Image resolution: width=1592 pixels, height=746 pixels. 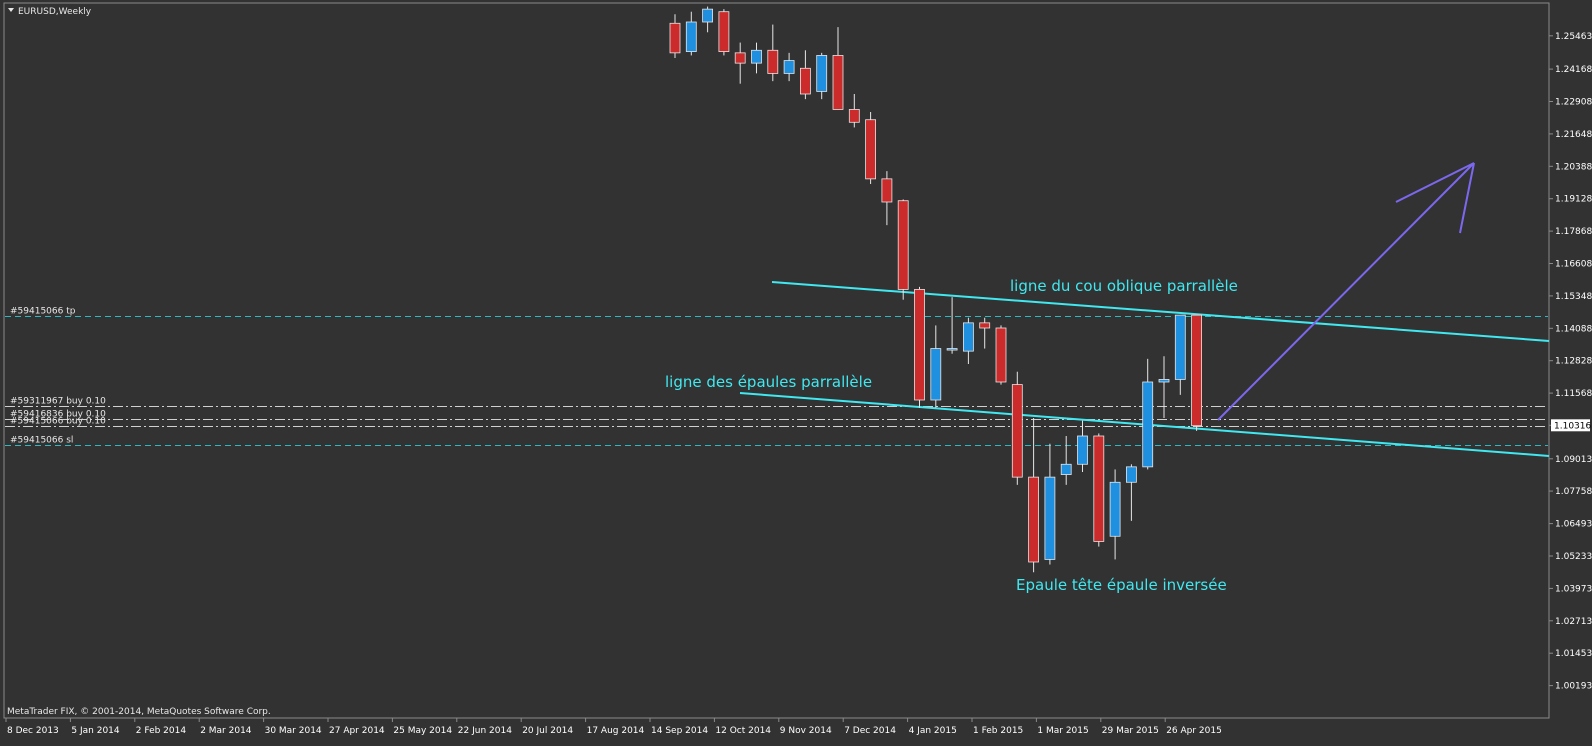 I want to click on order-level-label: #59416836 buy 0.10, so click(x=58, y=415).